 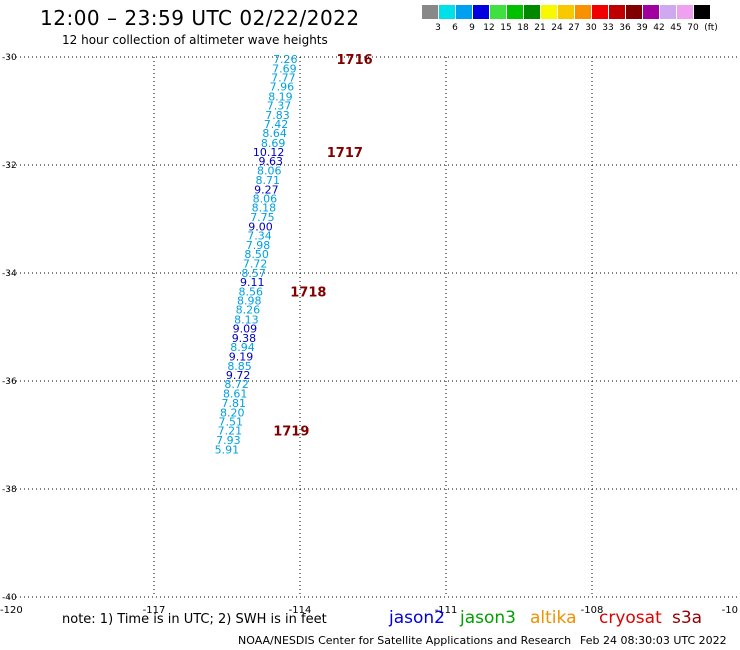 What do you see at coordinates (11, 610) in the screenshot?
I see `x-tick-label: -120` at bounding box center [11, 610].